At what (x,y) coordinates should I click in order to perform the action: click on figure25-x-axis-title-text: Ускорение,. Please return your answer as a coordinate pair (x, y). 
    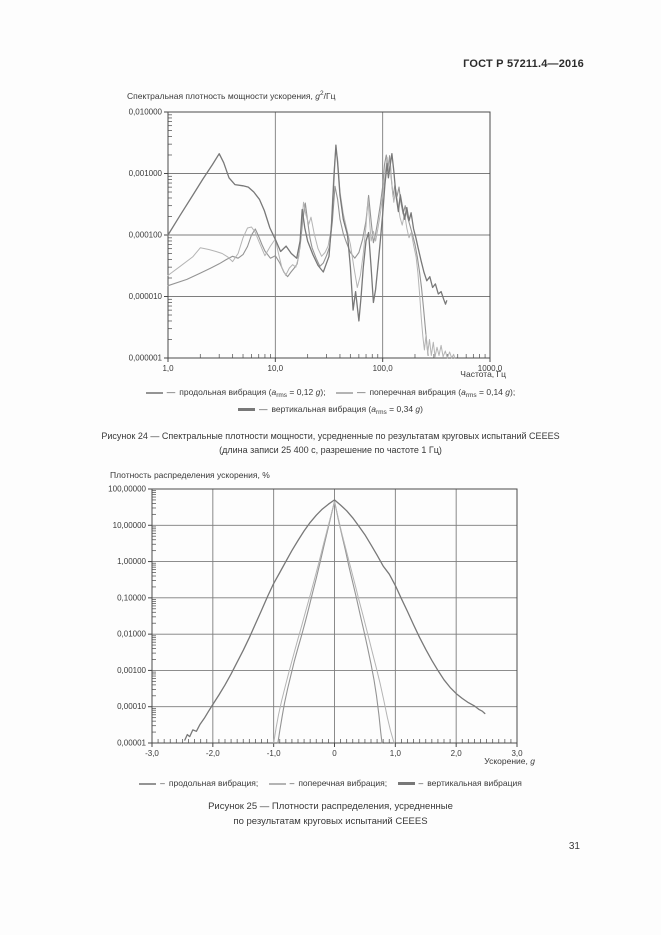
    Looking at the image, I should click on (507, 761).